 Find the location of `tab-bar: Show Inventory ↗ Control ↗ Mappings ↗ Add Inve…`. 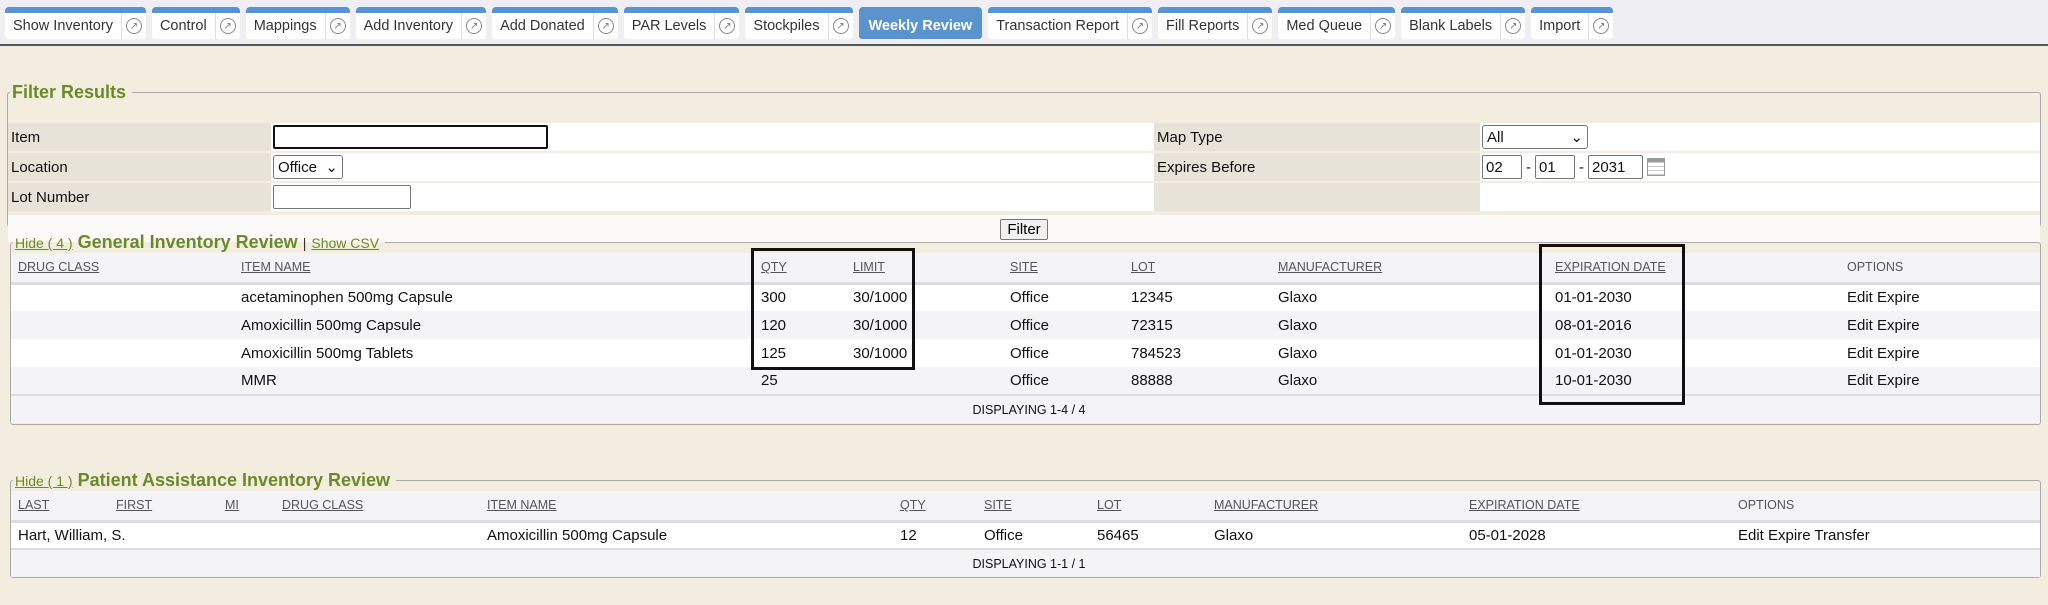

tab-bar: Show Inventory ↗ Control ↗ Mappings ↗ Add Inve… is located at coordinates (809, 23).